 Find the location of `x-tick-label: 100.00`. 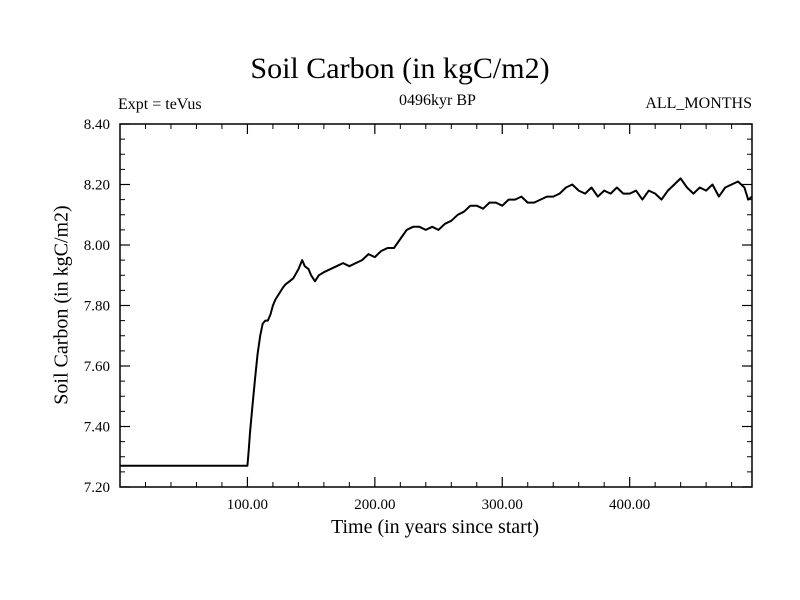

x-tick-label: 100.00 is located at coordinates (247, 505).